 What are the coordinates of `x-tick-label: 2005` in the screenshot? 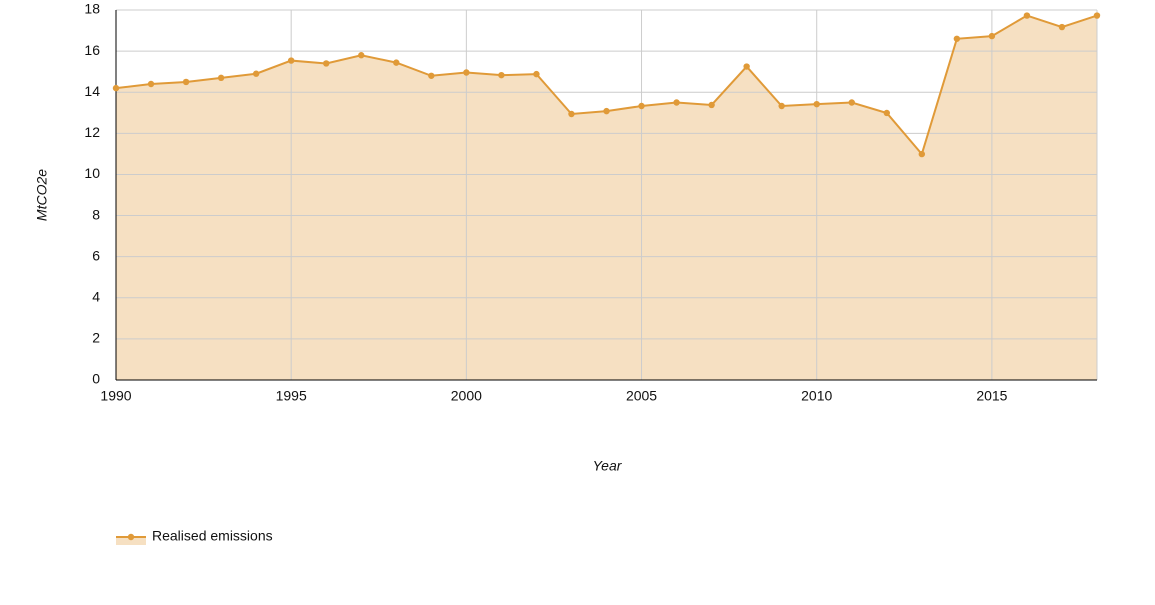 It's located at (641, 396).